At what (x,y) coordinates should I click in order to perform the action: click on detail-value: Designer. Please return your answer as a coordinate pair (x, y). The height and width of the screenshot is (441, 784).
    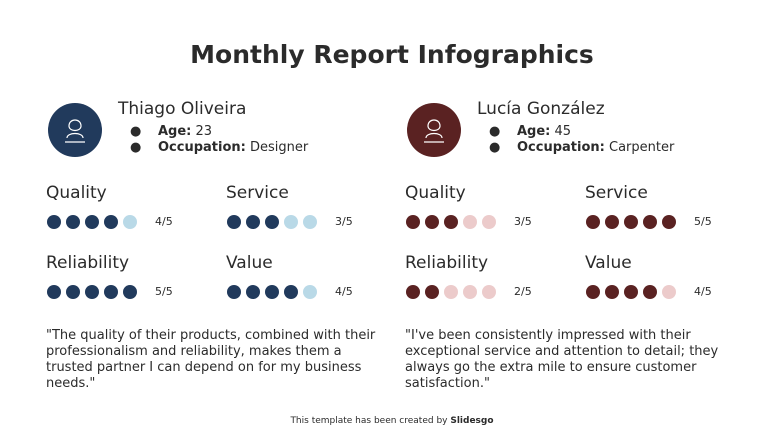
    Looking at the image, I should click on (279, 147).